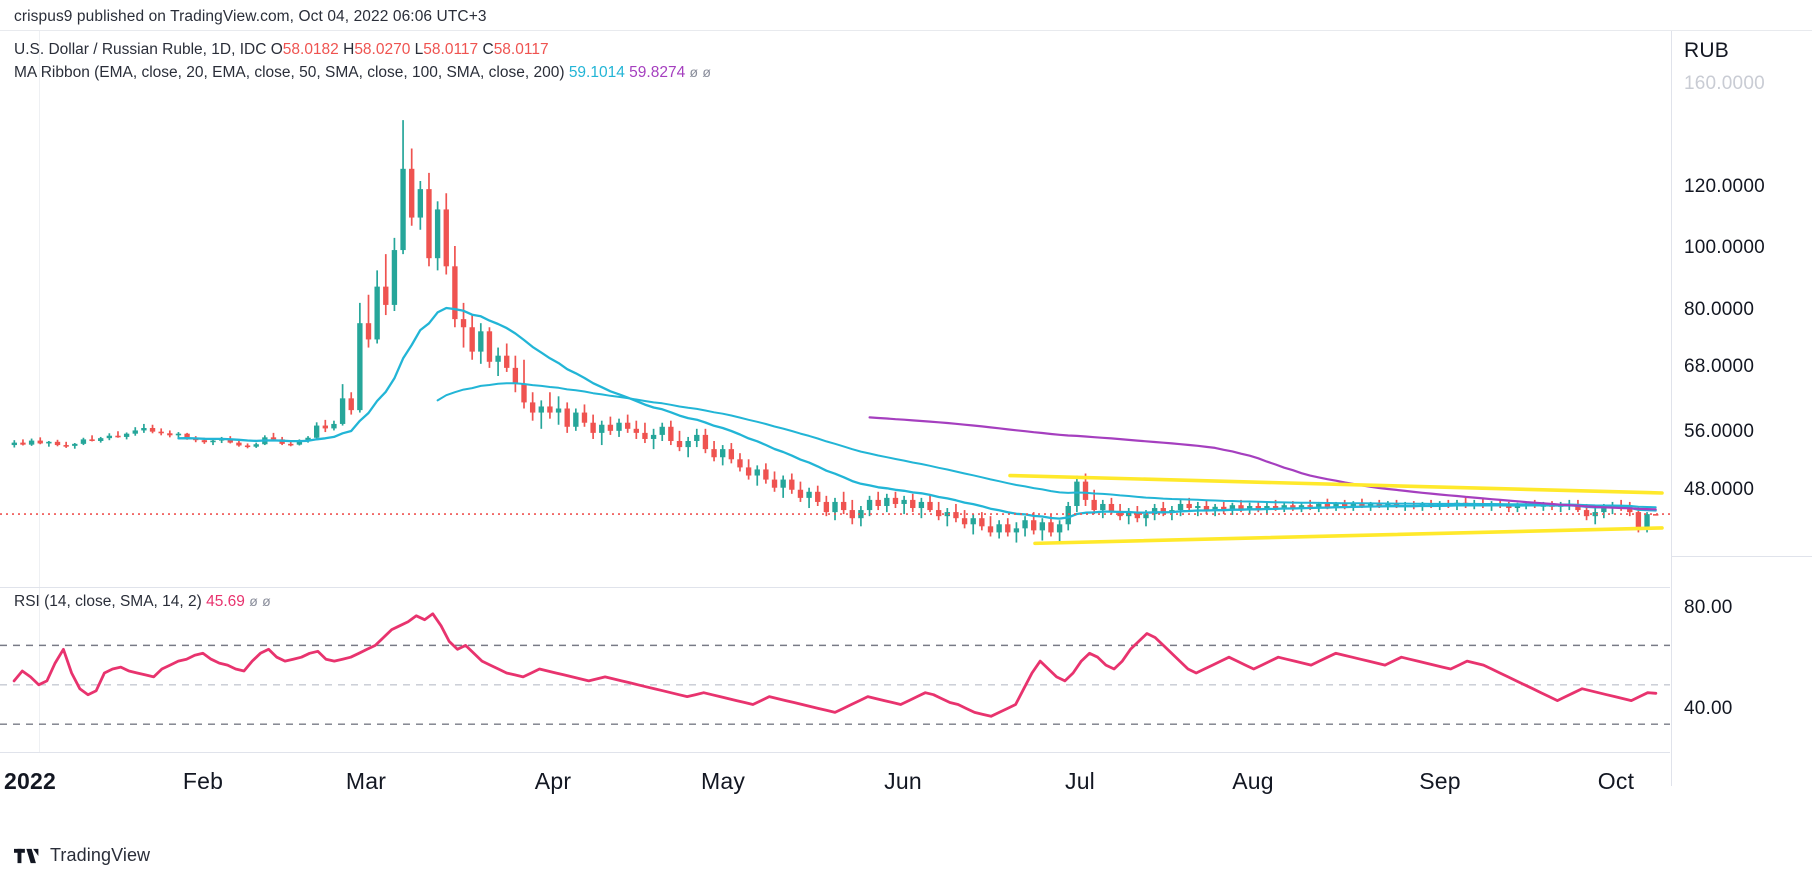 The width and height of the screenshot is (1812, 876). Describe the element at coordinates (310, 49) in the screenshot. I see `ohlc-open-value: 58.0182` at that location.